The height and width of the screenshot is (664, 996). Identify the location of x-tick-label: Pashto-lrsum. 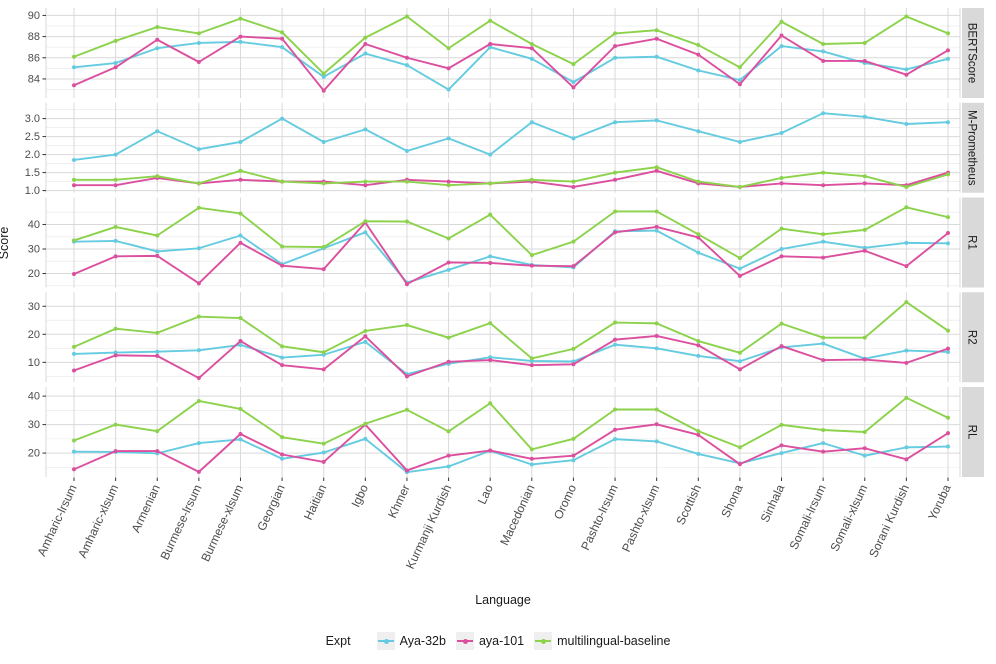
(599, 517).